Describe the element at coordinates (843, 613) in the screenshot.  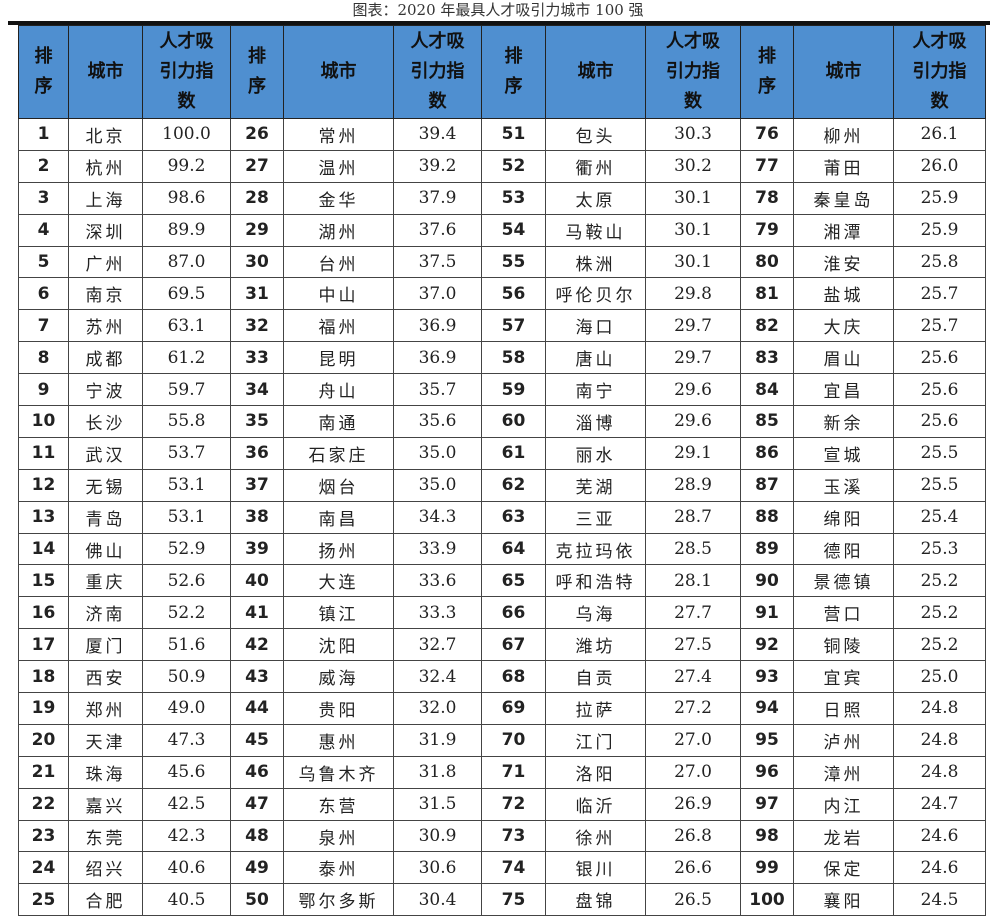
I see `city-cell: 营口` at that location.